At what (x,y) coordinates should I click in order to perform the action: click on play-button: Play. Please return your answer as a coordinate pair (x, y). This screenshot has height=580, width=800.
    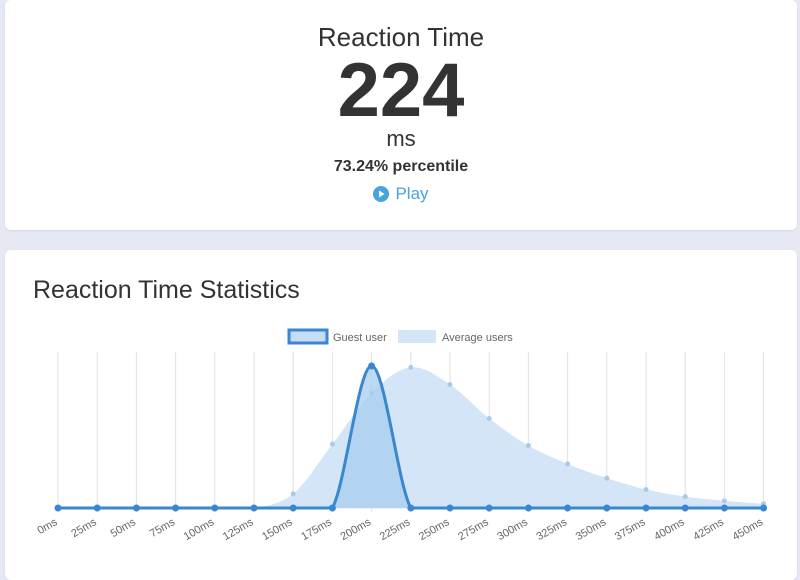
    Looking at the image, I should click on (401, 194).